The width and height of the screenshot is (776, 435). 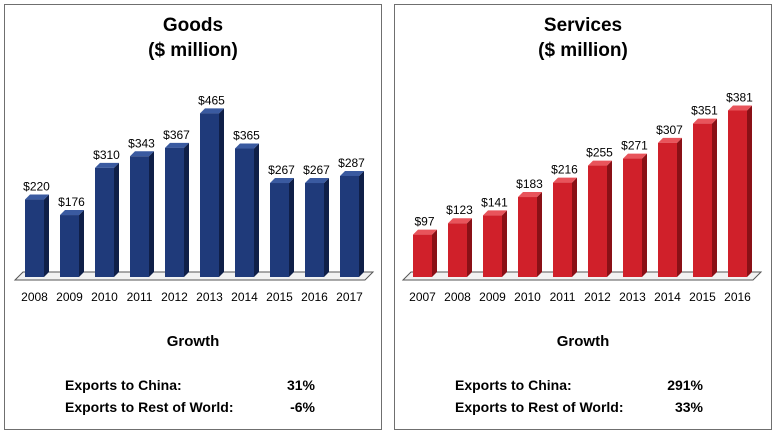 What do you see at coordinates (314, 297) in the screenshot?
I see `x-tick-label: 2016` at bounding box center [314, 297].